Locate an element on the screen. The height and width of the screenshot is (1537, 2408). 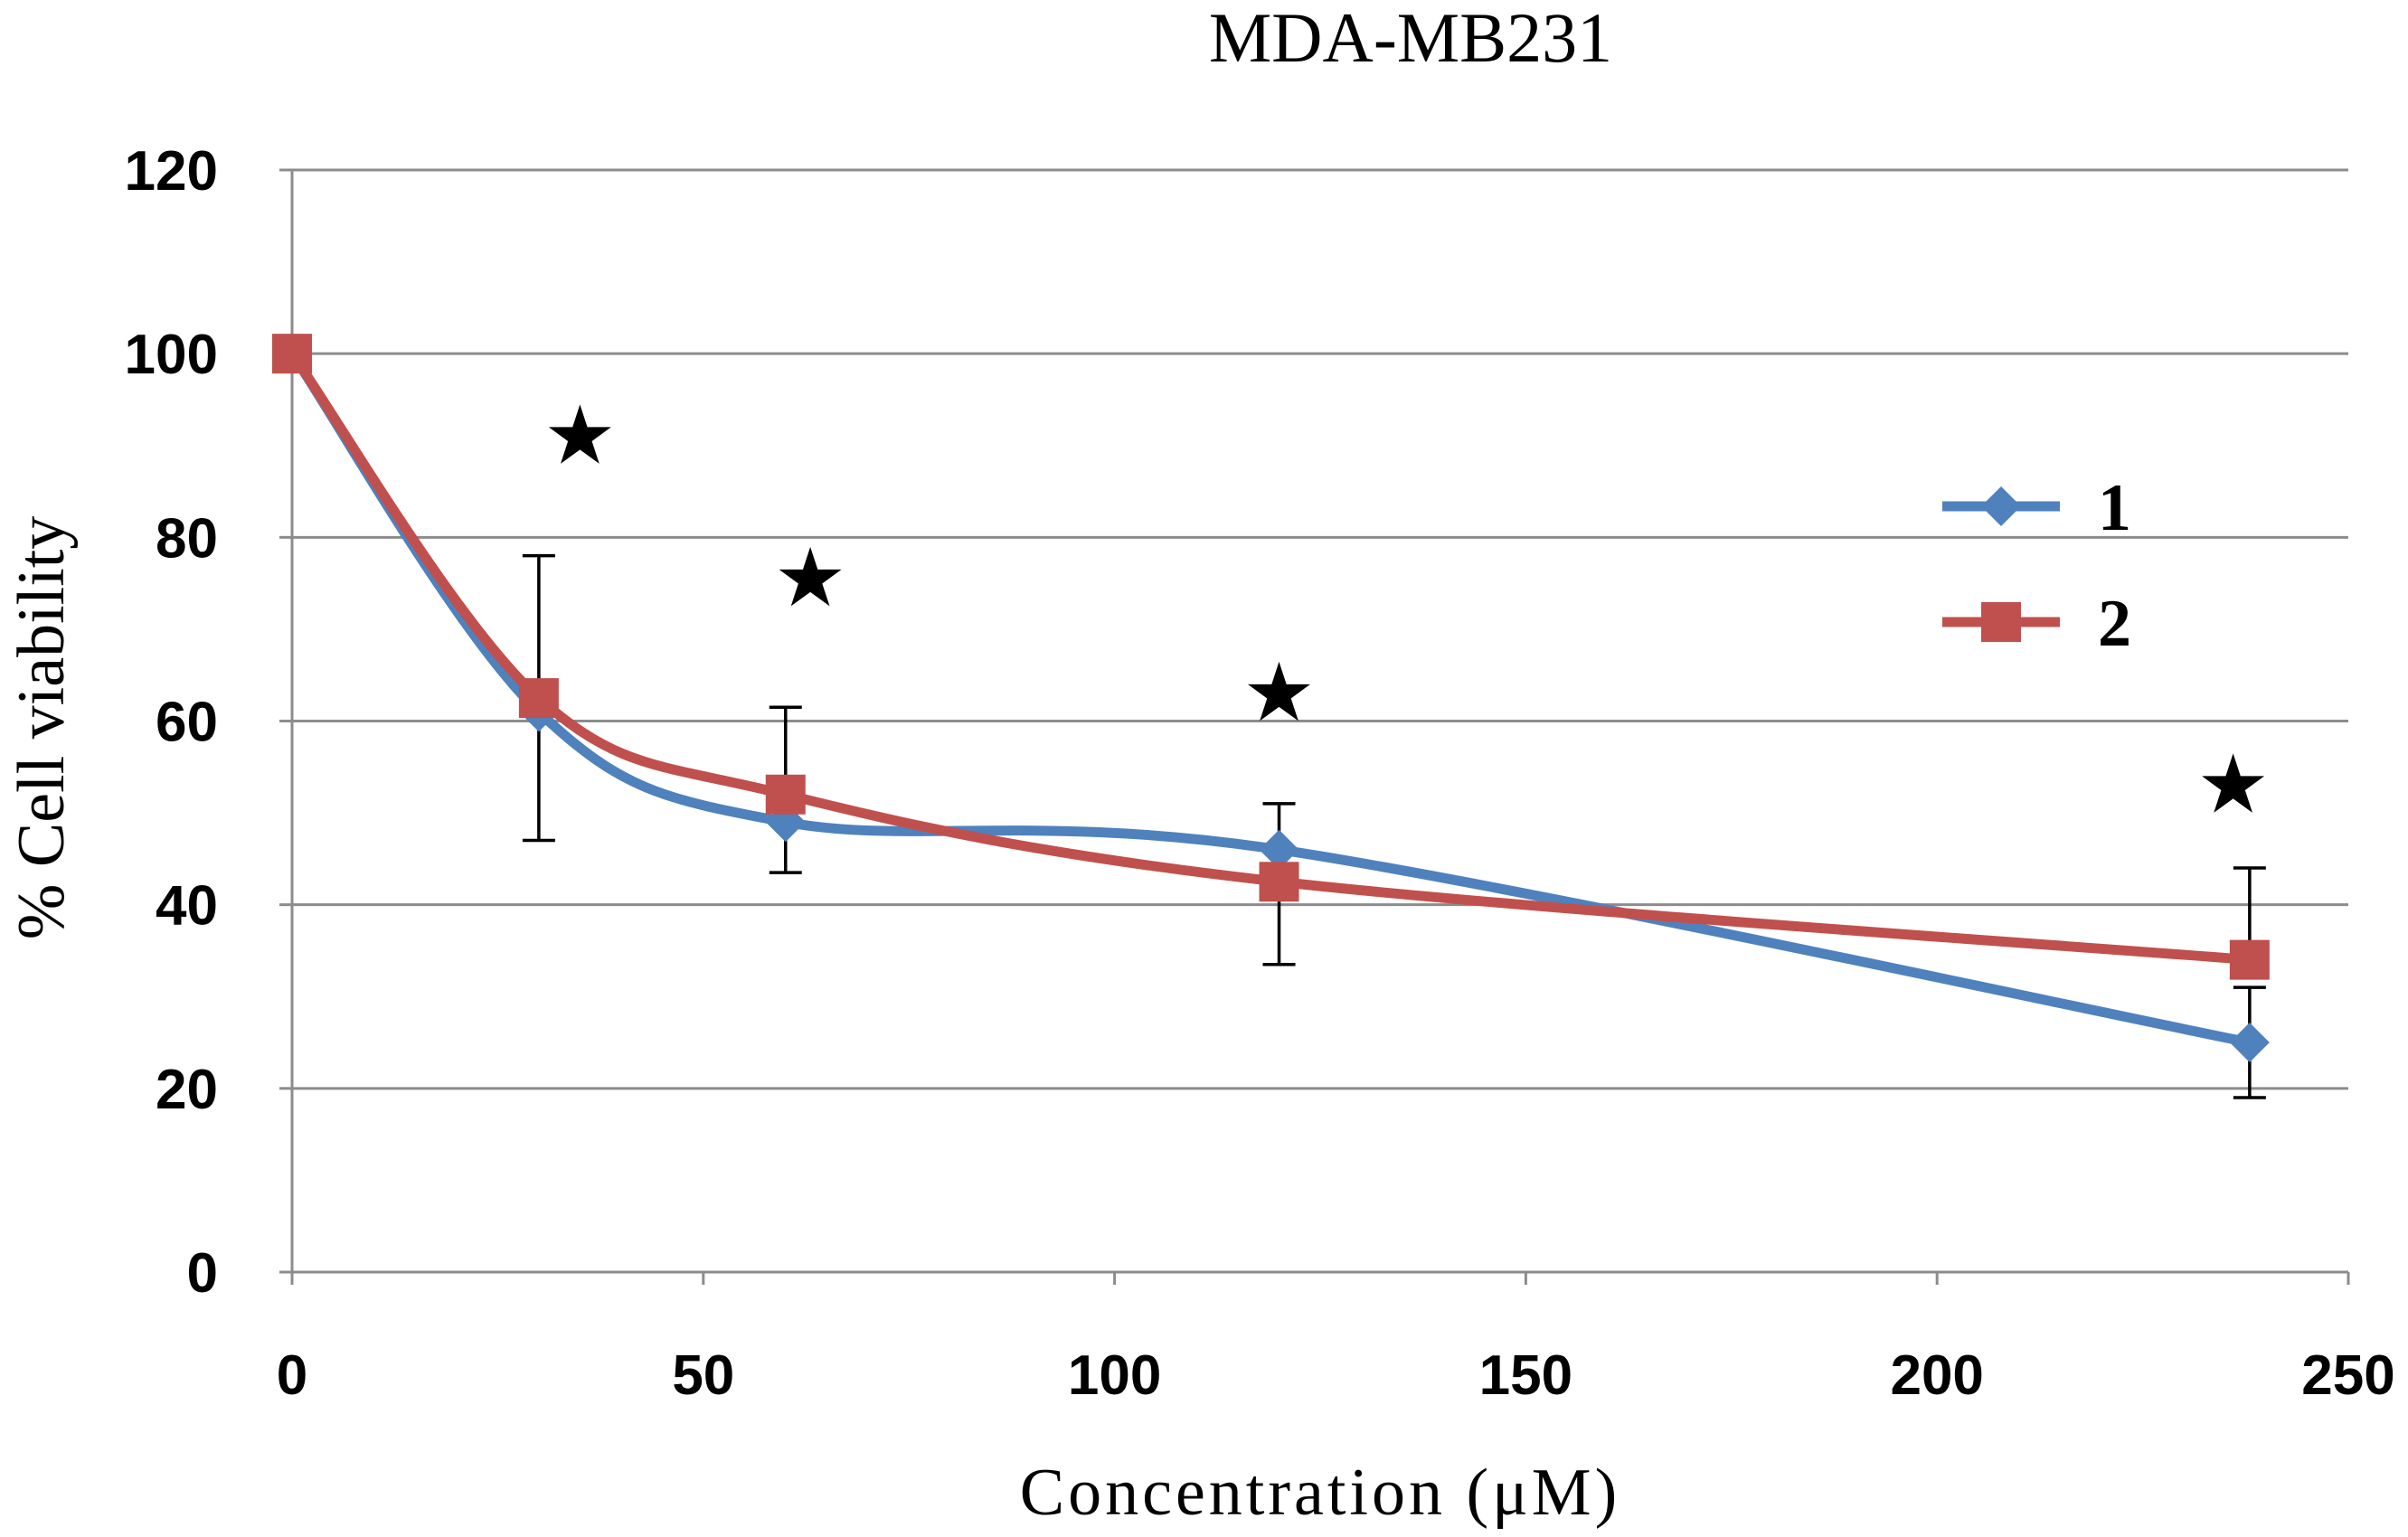
y-tick-label: 40 is located at coordinates (187, 906).